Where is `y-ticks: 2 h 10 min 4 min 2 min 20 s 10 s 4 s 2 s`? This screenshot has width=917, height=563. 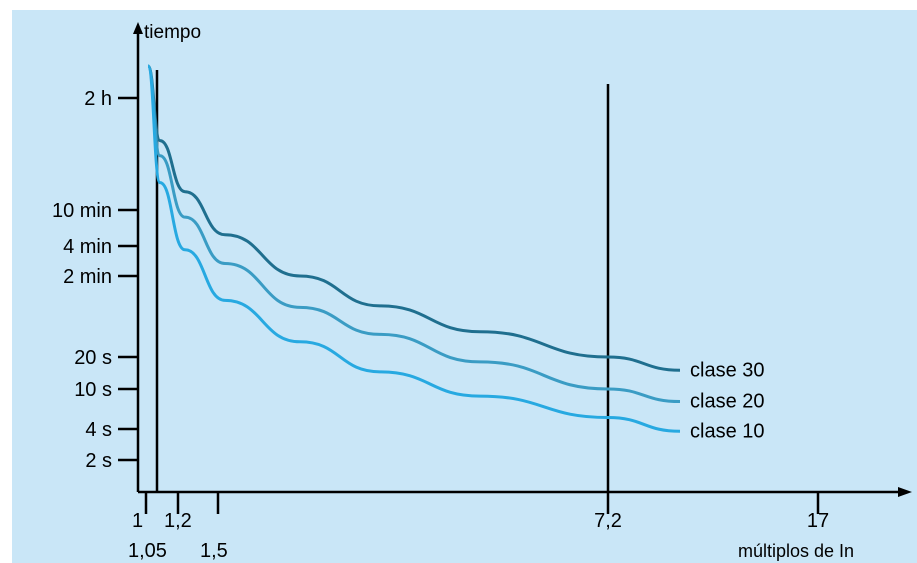
y-ticks: 2 h 10 min 4 min 2 min 20 s 10 s 4 s 2 s is located at coordinates (95, 280).